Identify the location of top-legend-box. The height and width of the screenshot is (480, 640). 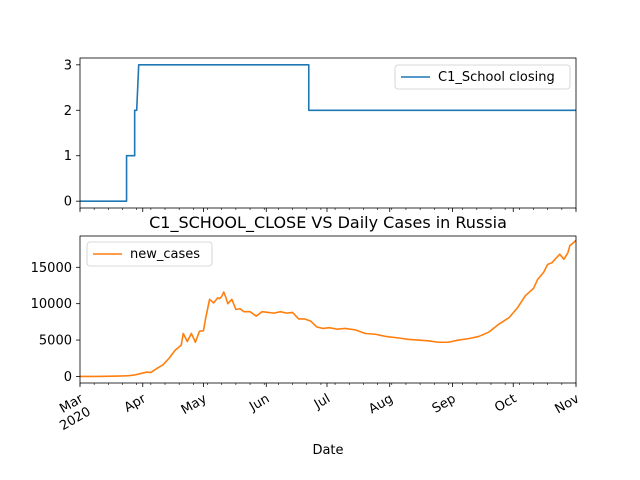
(482, 77).